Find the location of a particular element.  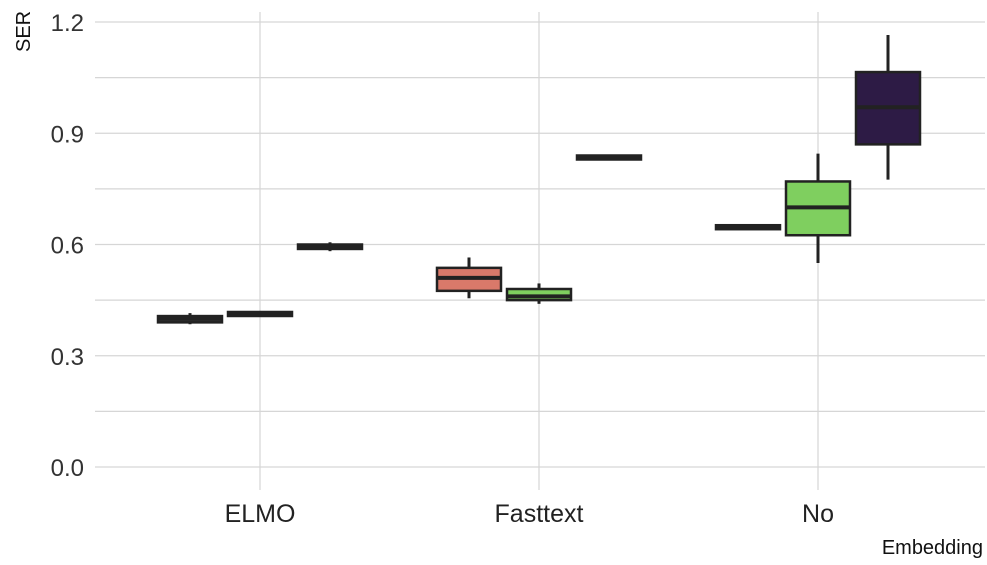

x-tick-label: Fasttext is located at coordinates (539, 514).